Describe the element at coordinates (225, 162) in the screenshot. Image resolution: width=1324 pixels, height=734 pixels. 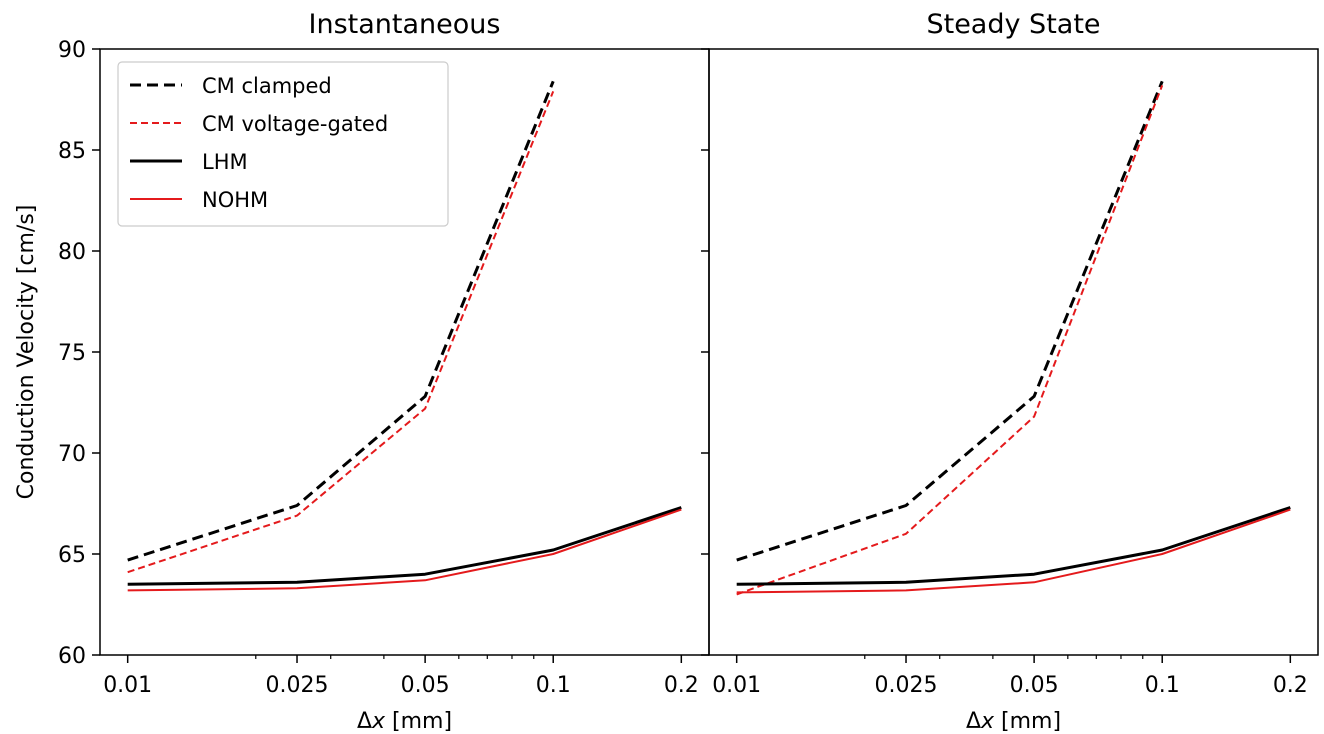
I see `legend-label: LHM` at that location.